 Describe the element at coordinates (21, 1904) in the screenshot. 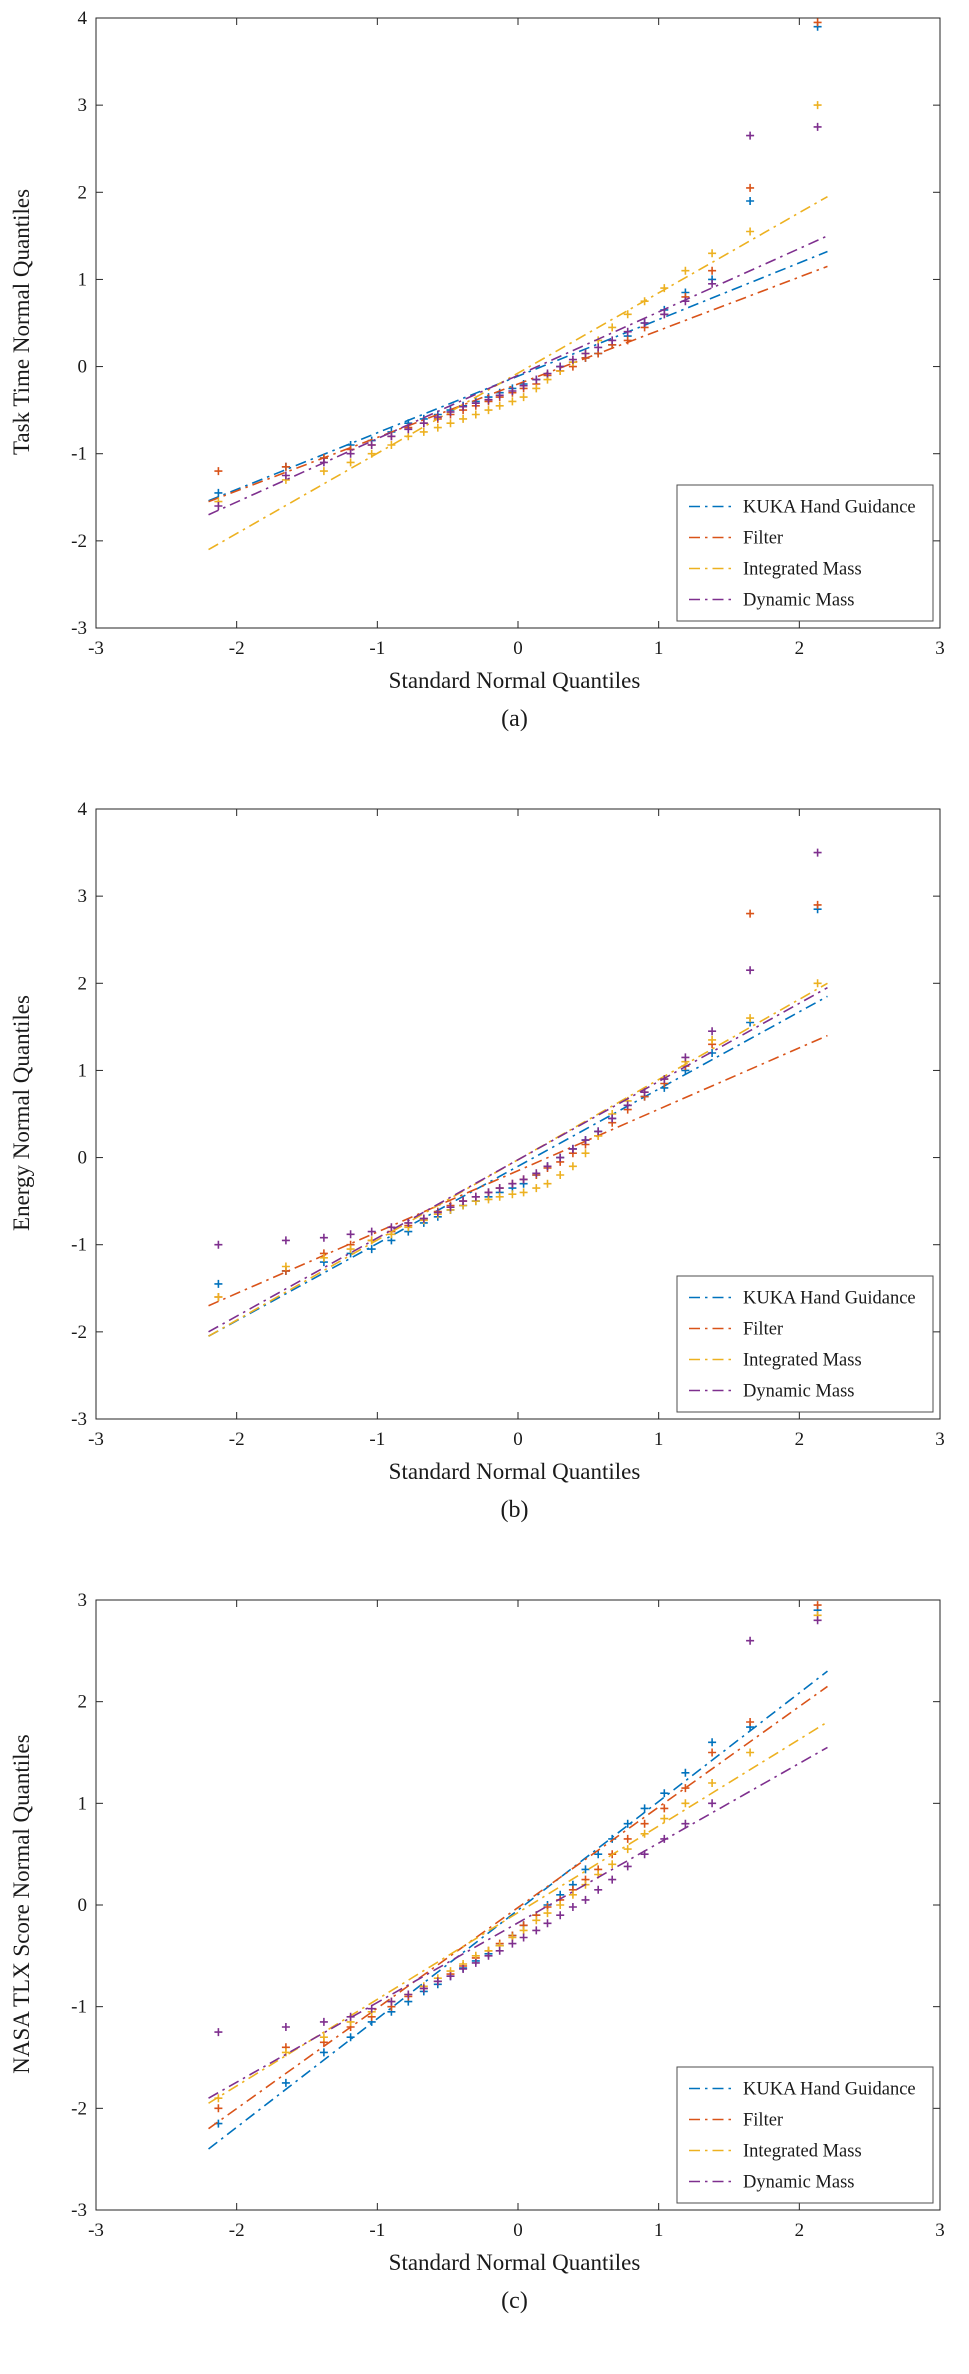

I see `y-axis-label-c: NASA TLX Score Normal Quantiles` at that location.